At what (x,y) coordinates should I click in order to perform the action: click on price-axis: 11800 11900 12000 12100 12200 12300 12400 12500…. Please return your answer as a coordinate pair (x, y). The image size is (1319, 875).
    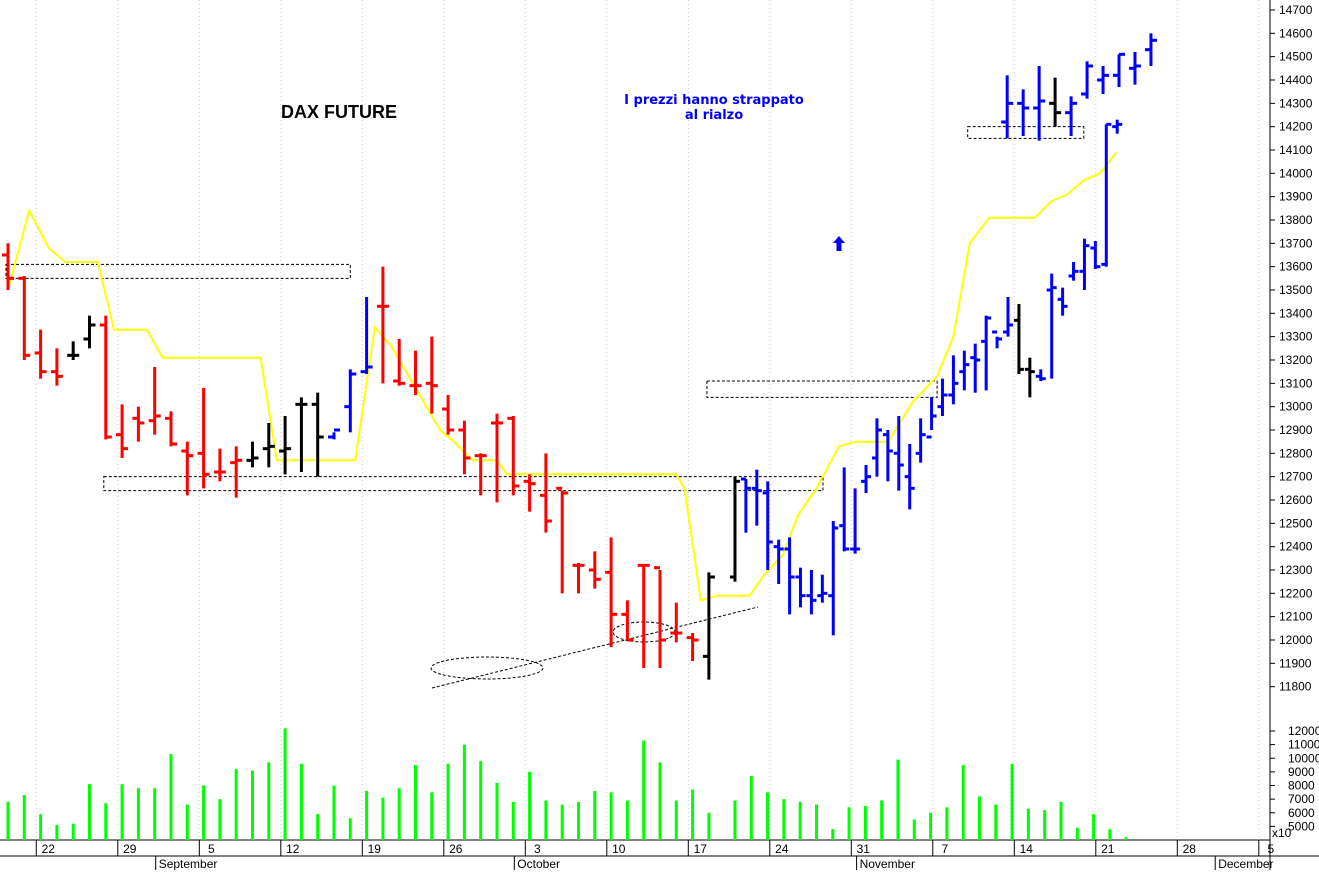
    Looking at the image, I should click on (1291, 348).